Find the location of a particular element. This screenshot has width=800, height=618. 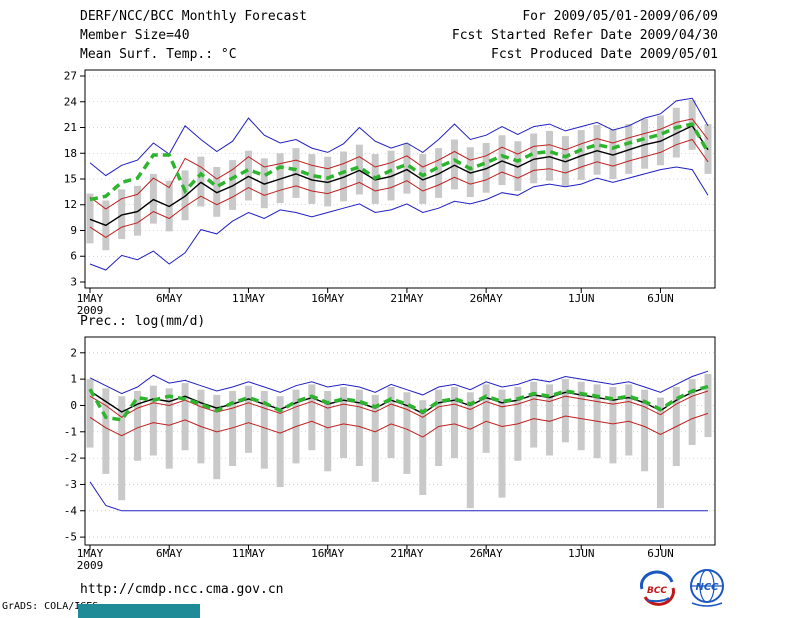

bcc-logo-text: BCC is located at coordinates (657, 591).